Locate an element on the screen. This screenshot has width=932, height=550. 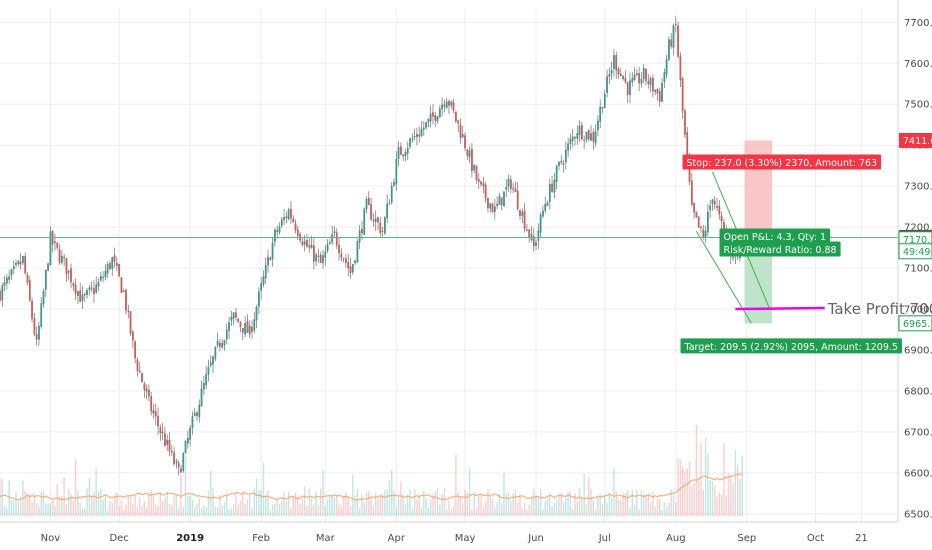
x-tick-label: Dec is located at coordinates (118, 538).